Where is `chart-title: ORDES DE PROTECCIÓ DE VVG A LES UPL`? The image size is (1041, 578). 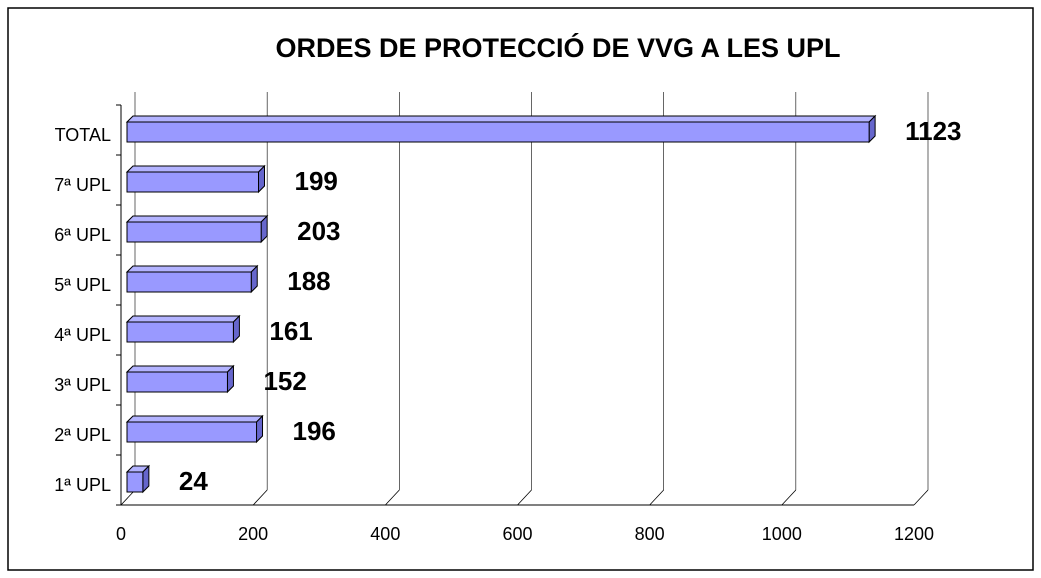
chart-title: ORDES DE PROTECCIÓ DE VVG A LES UPL is located at coordinates (557, 47).